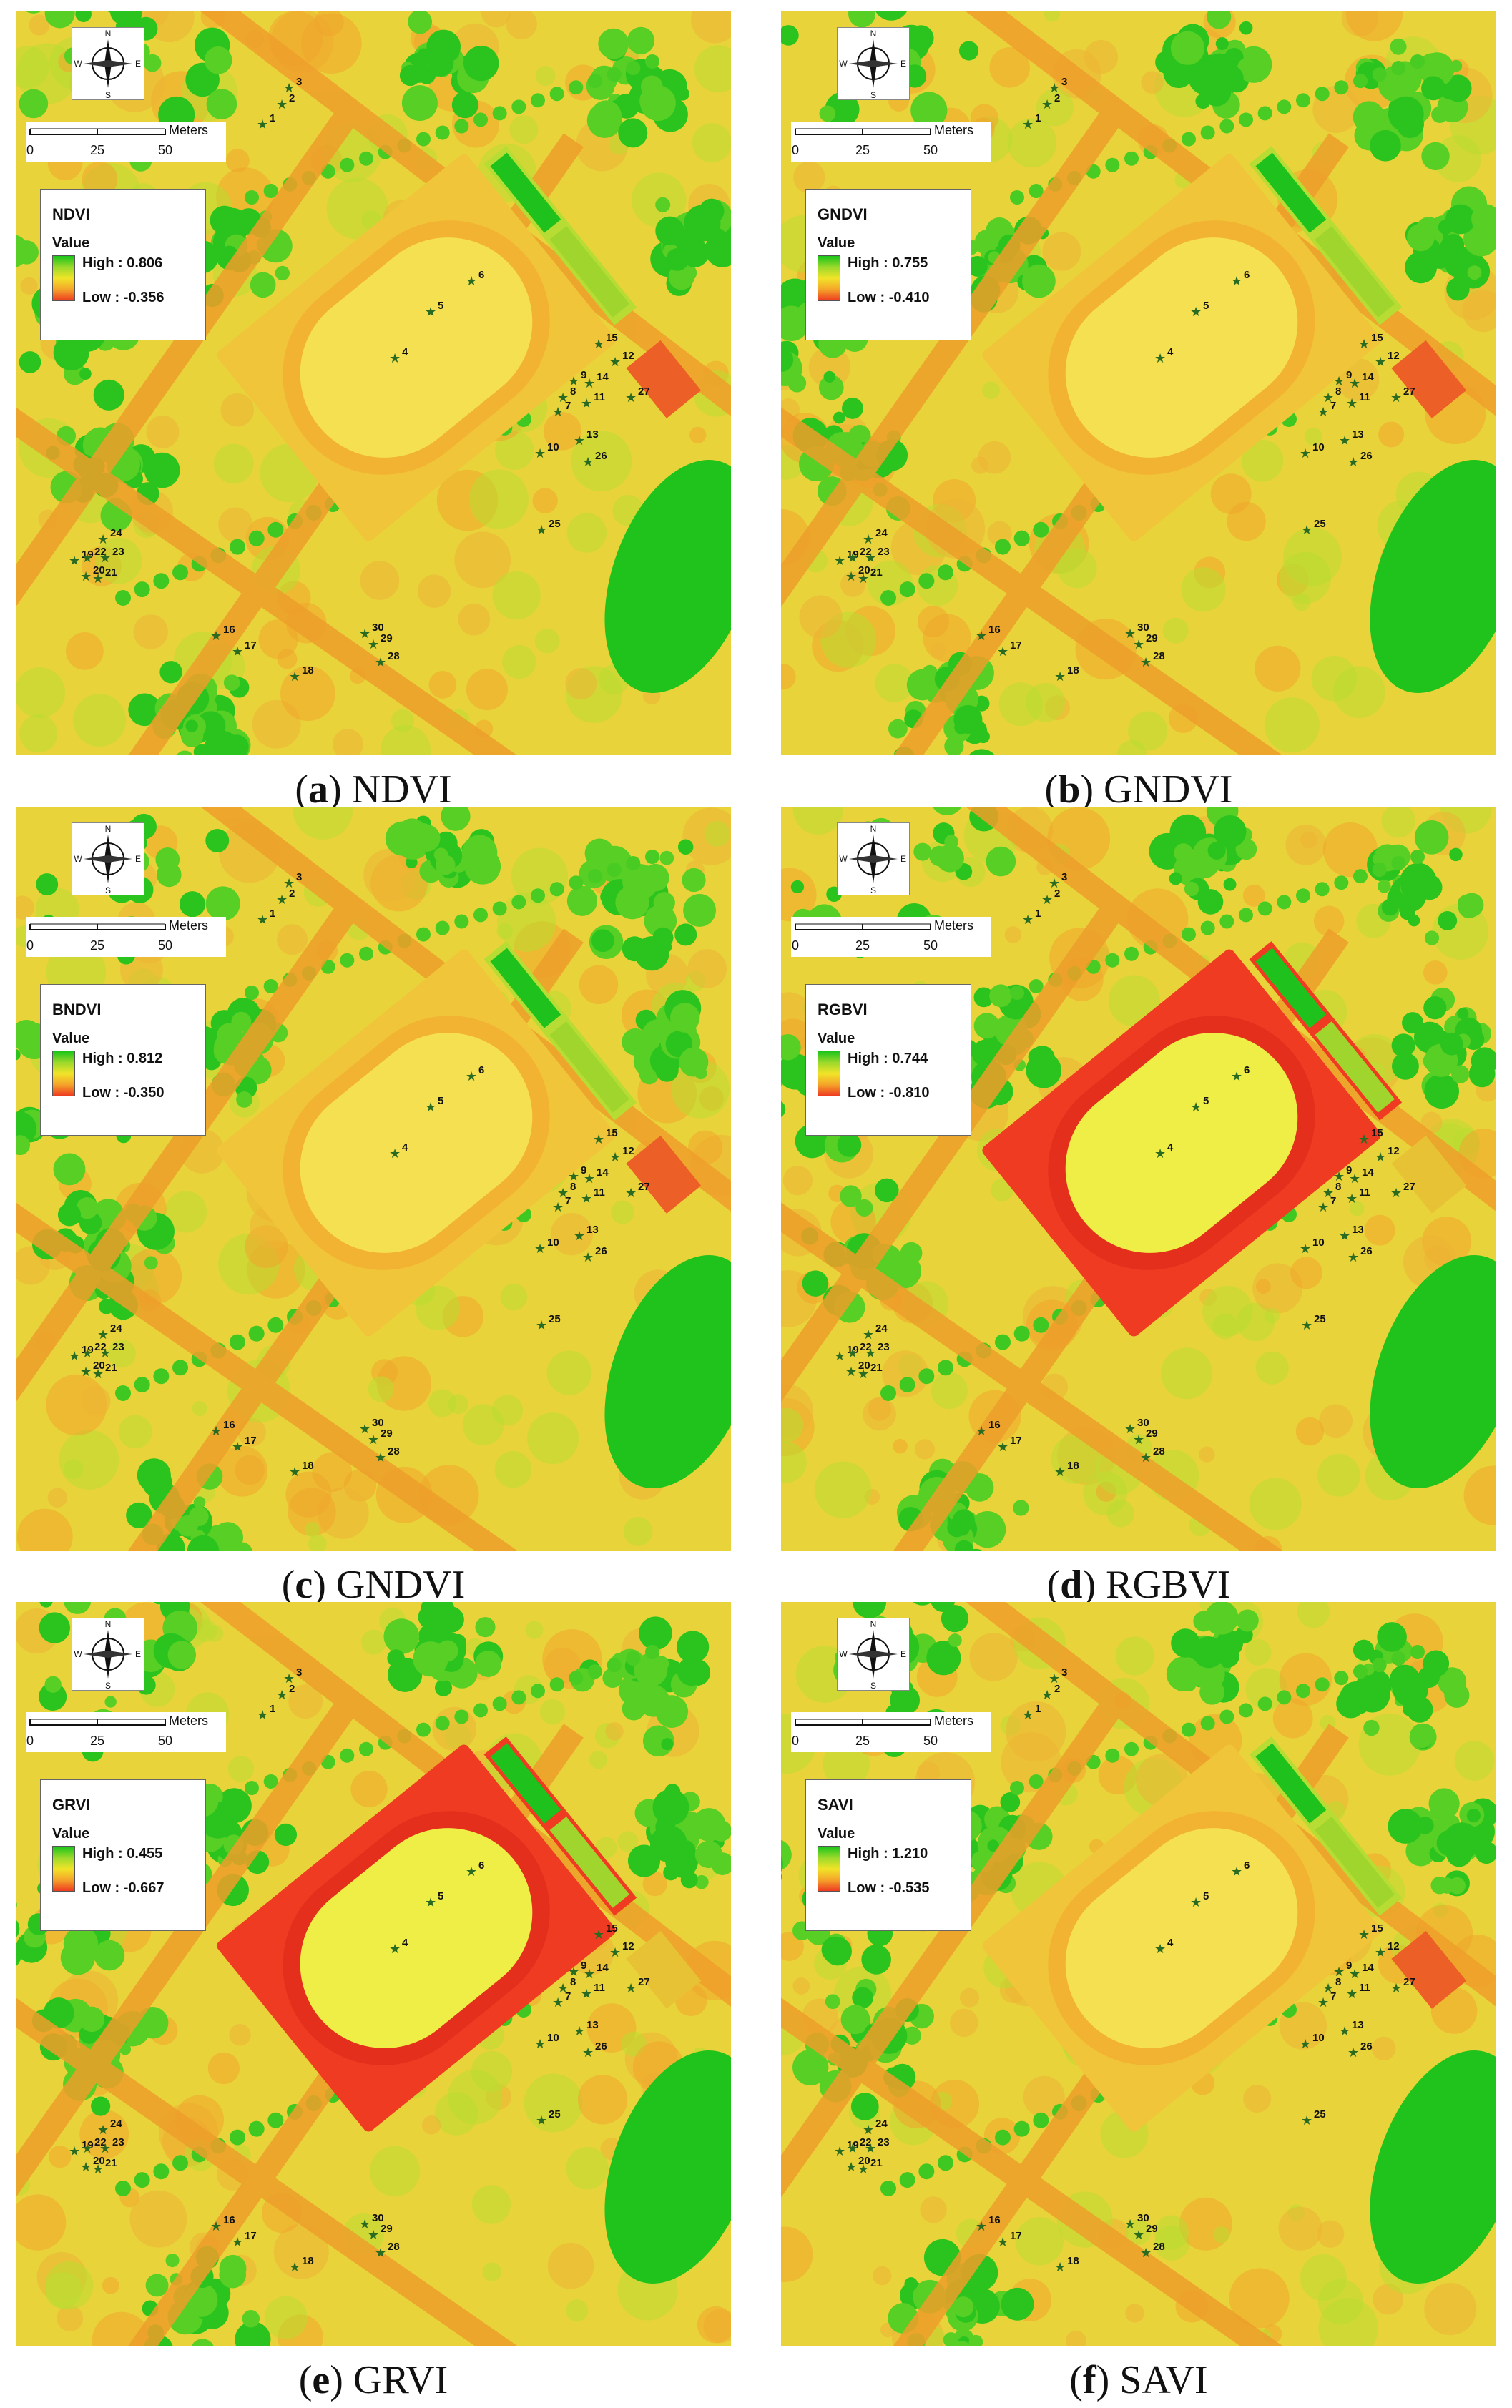 The width and height of the screenshot is (1512, 2408). I want to click on scale-bar: 0 25 50 Meters, so click(126, 937).